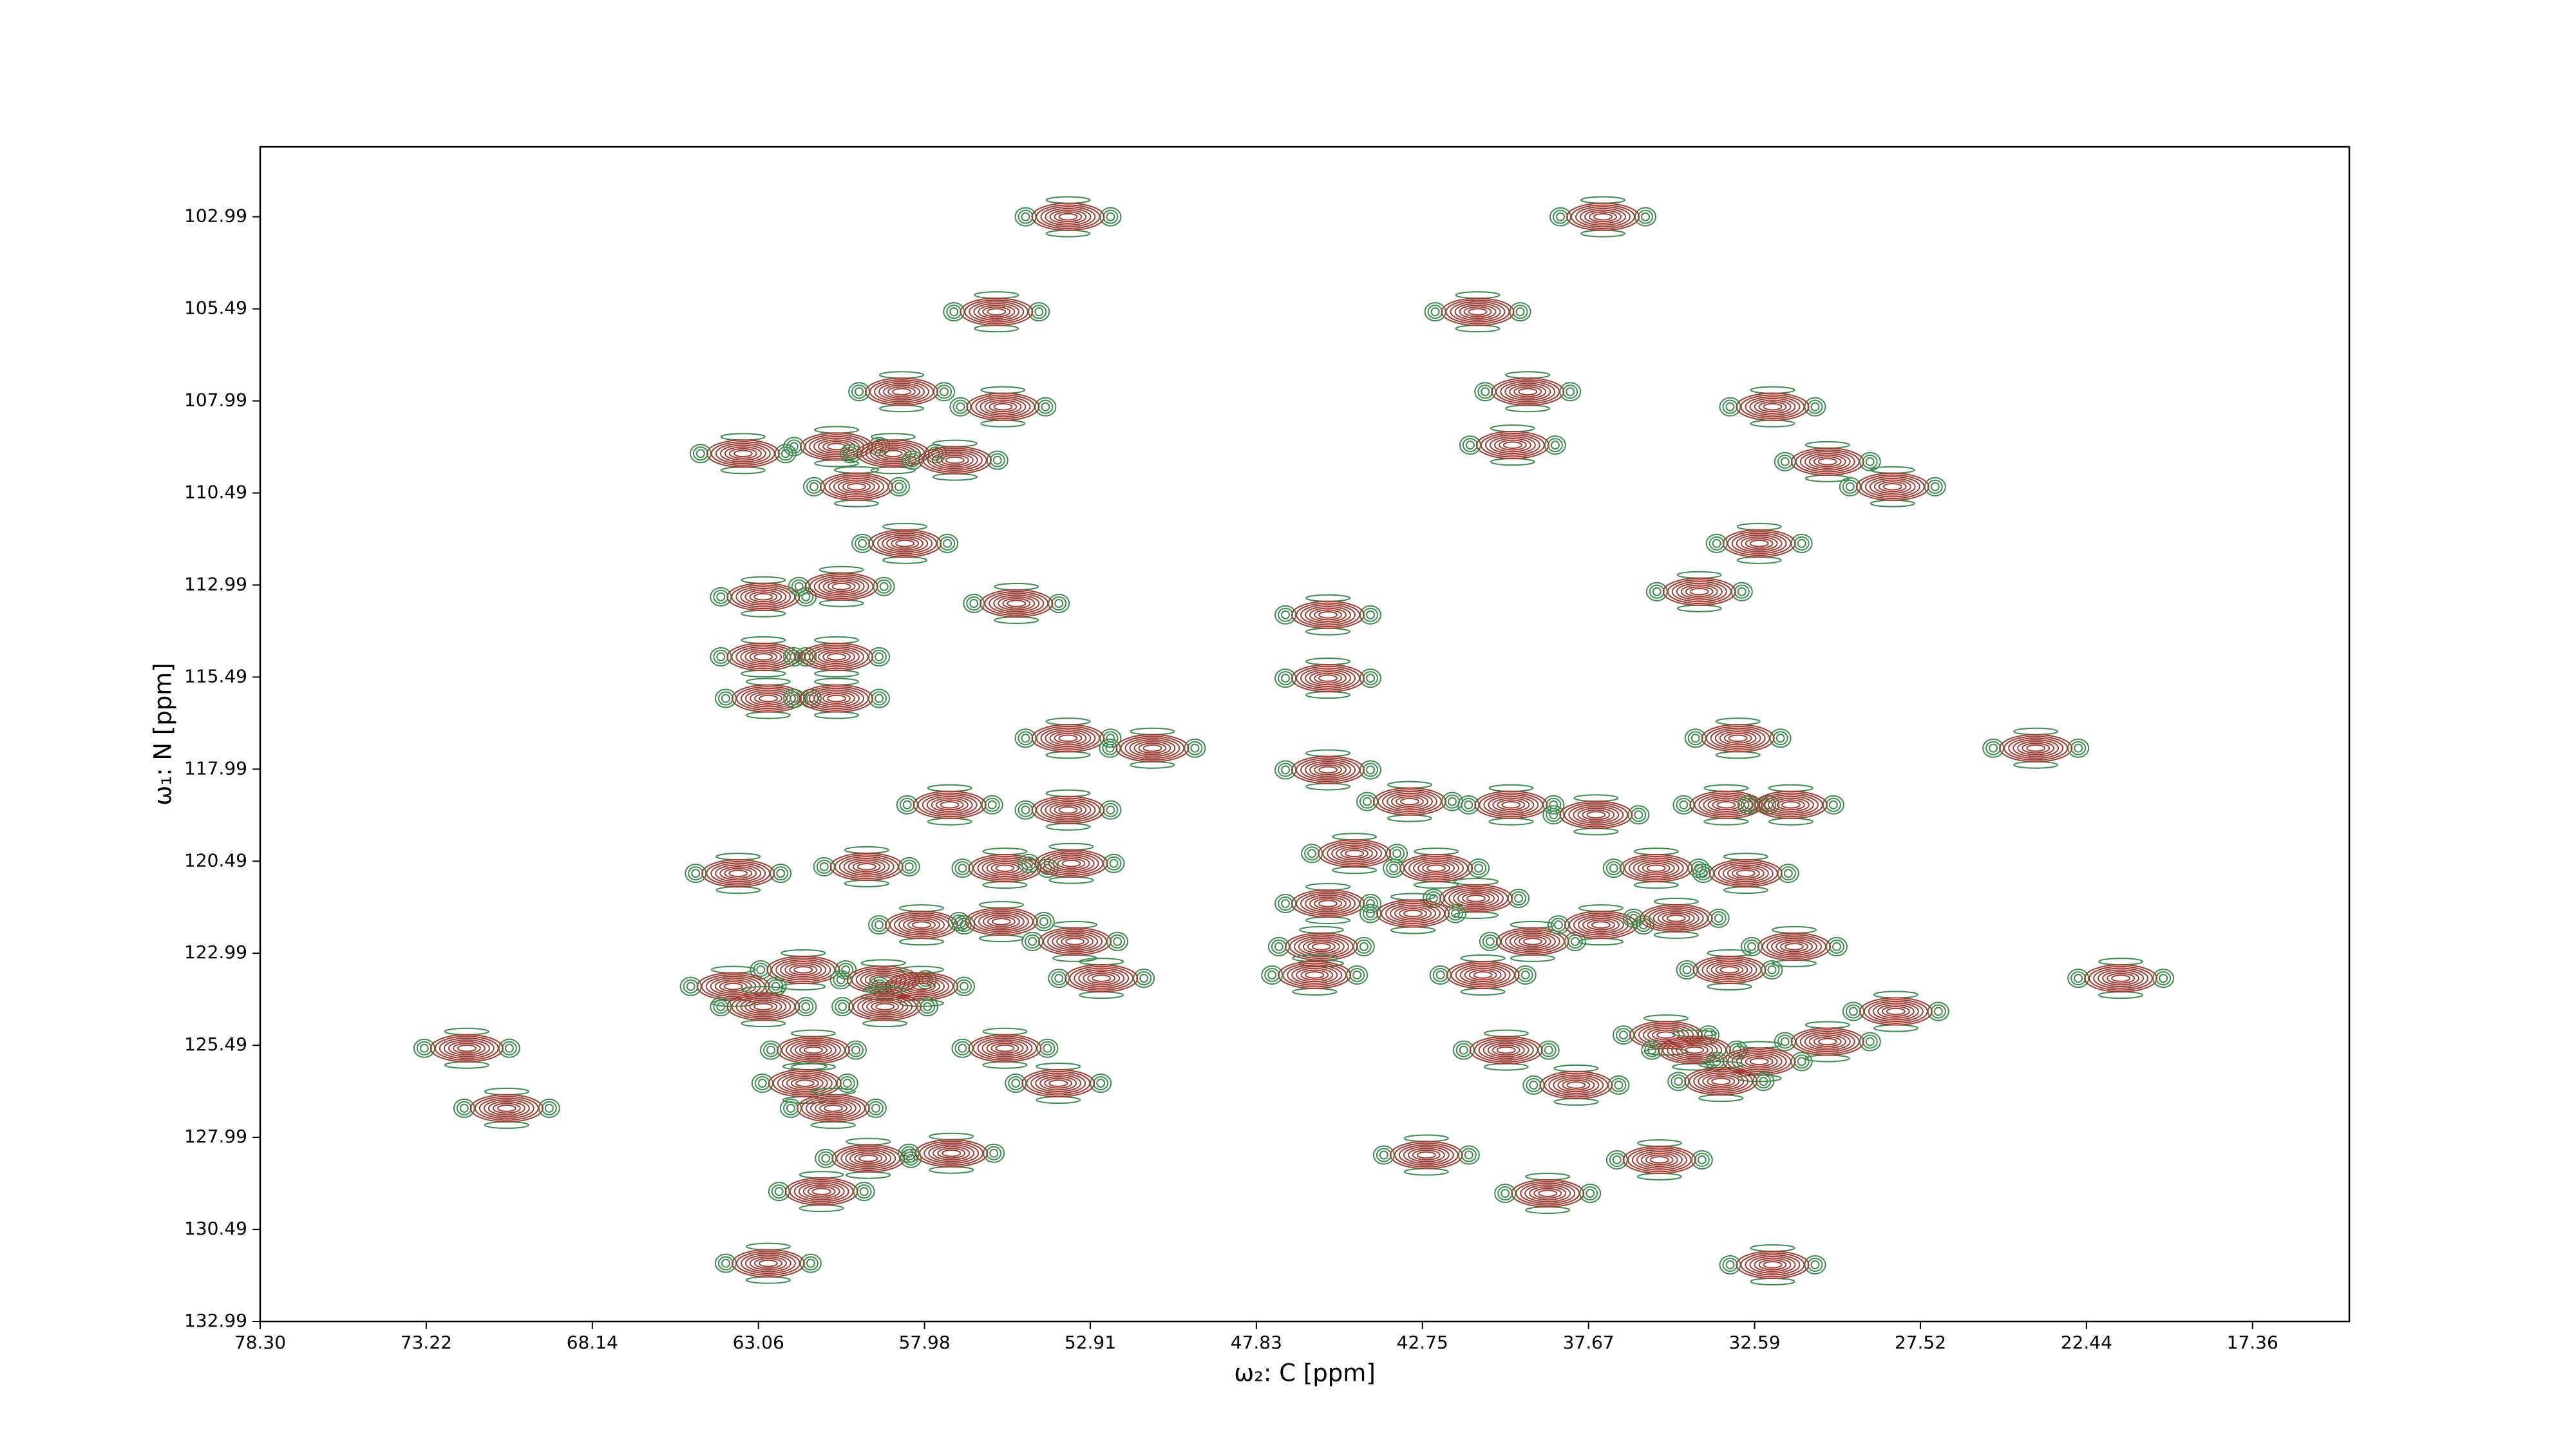 The height and width of the screenshot is (1449, 2576). What do you see at coordinates (215, 952) in the screenshot?
I see `y-tick-label: 122.99` at bounding box center [215, 952].